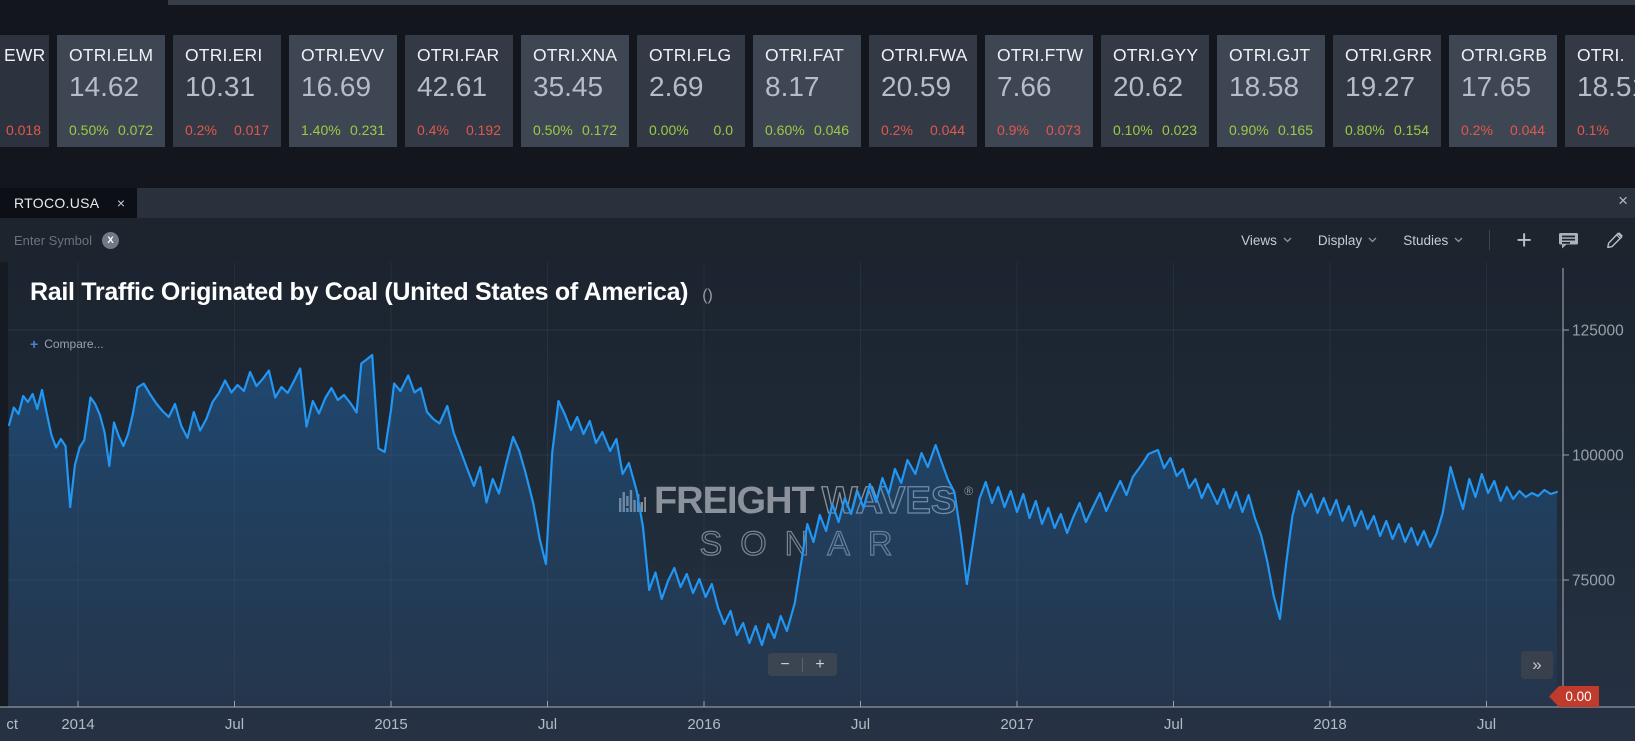 The width and height of the screenshot is (1635, 741). What do you see at coordinates (691, 91) in the screenshot?
I see `ticker-tile: OTRI.FLG 2.69 0.00% 0.0` at bounding box center [691, 91].